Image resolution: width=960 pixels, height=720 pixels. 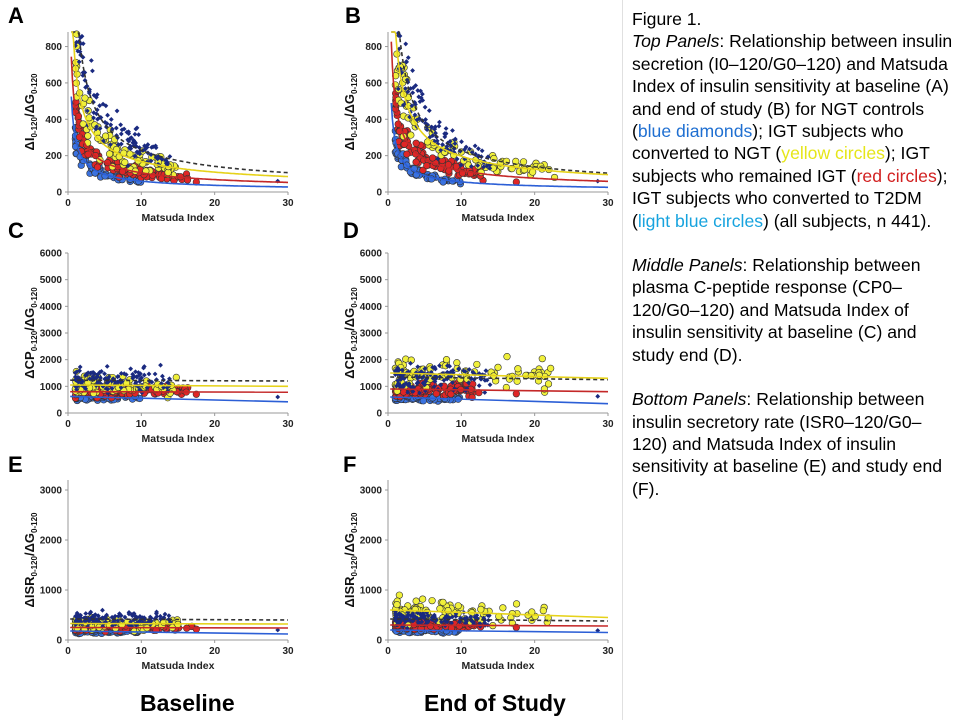 What do you see at coordinates (373, 156) in the screenshot?
I see `y-tick-label: 200` at bounding box center [373, 156].